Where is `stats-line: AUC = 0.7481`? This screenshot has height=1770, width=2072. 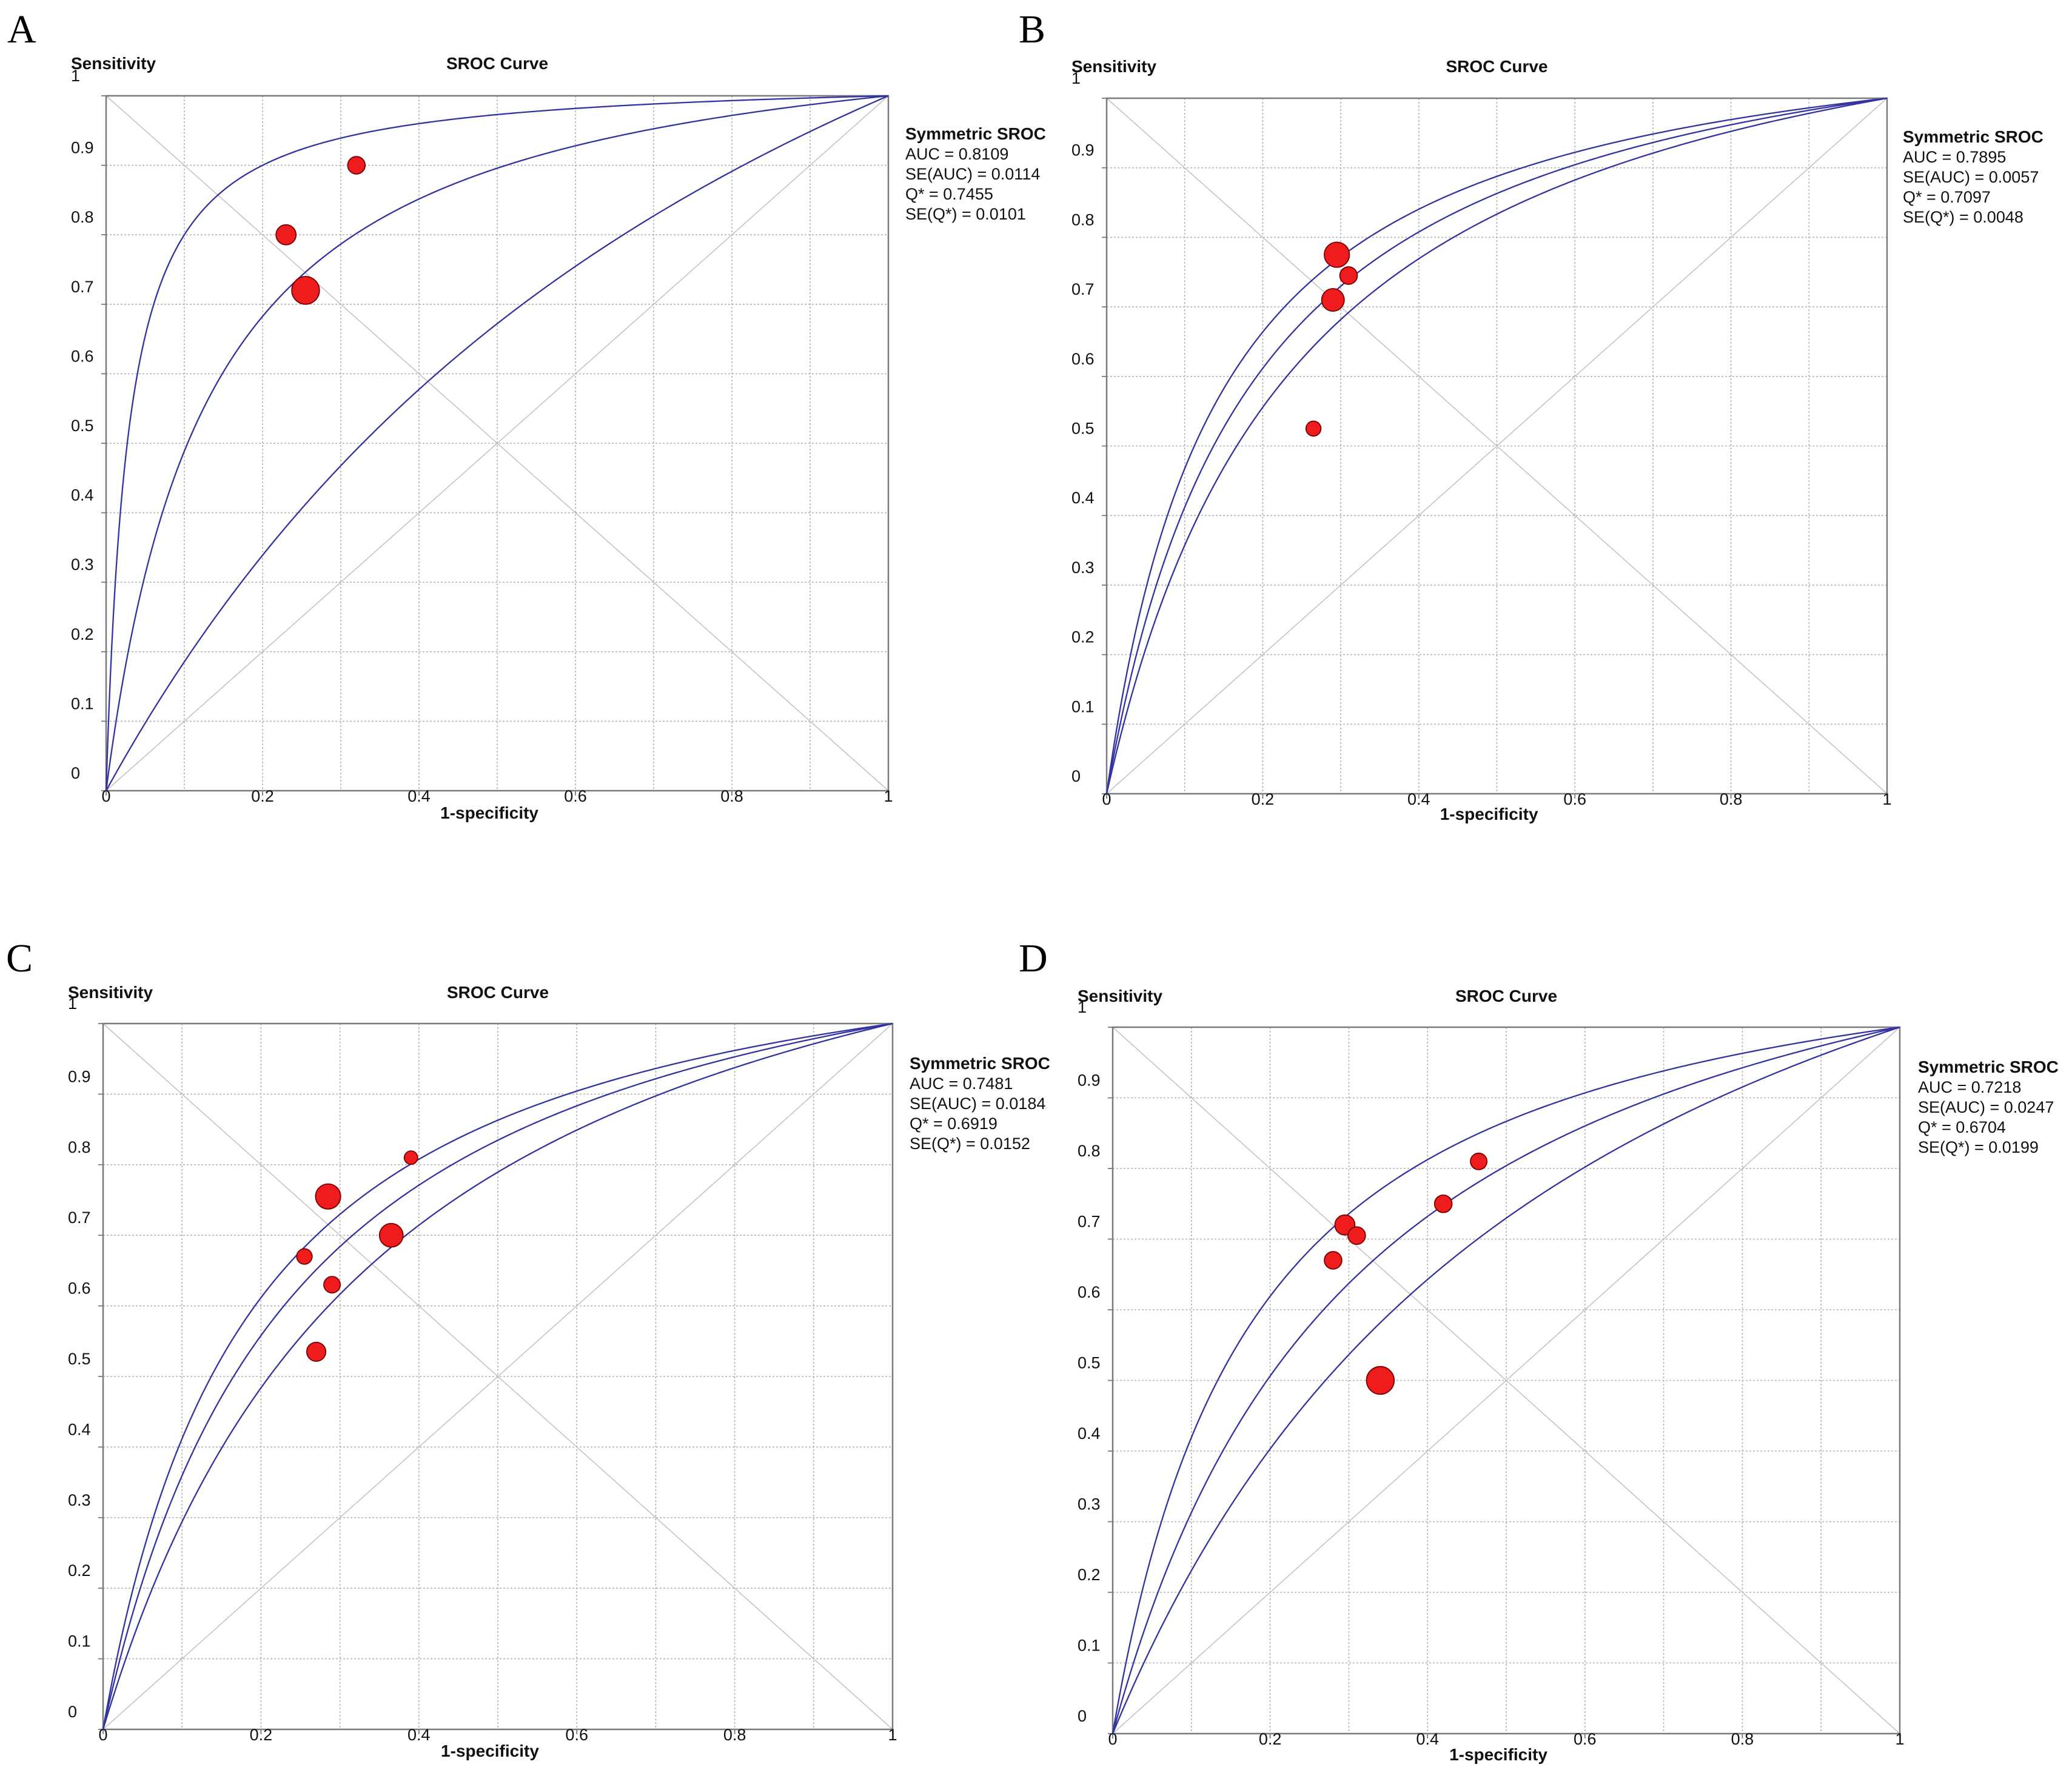 stats-line: AUC = 0.7481 is located at coordinates (962, 1083).